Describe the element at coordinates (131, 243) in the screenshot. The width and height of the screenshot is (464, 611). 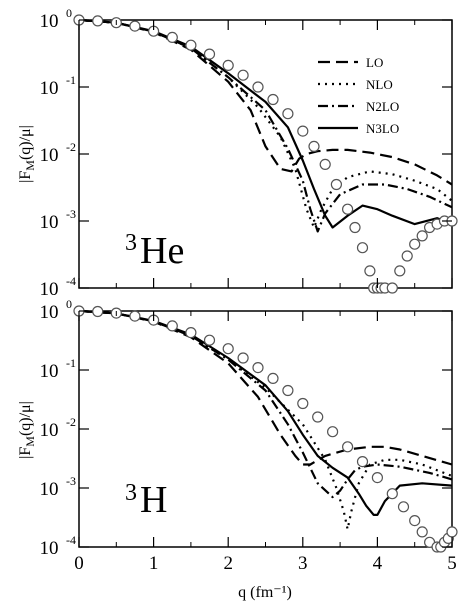
I see `nucleus-sup-top: 3` at that location.